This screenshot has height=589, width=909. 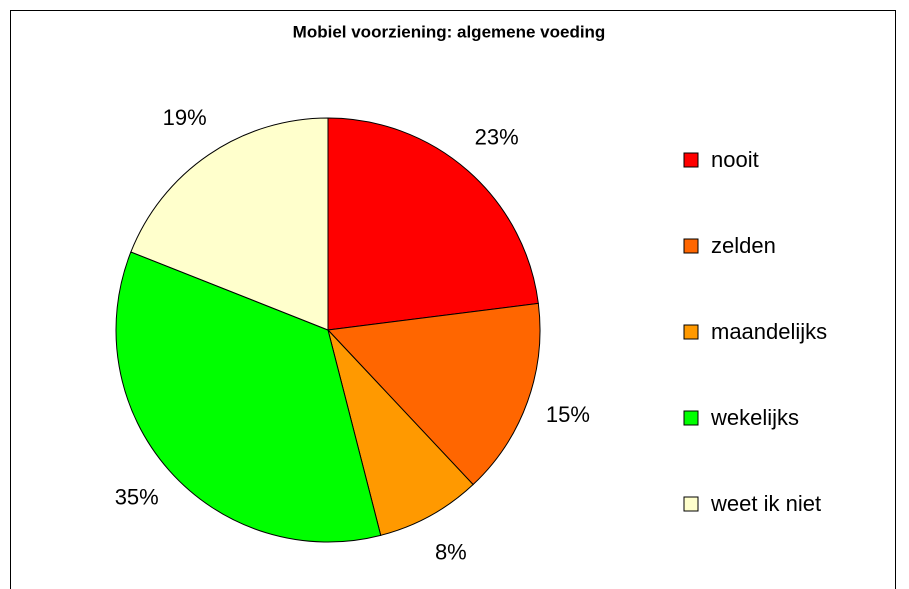 I want to click on data-label: 15%, so click(x=568, y=414).